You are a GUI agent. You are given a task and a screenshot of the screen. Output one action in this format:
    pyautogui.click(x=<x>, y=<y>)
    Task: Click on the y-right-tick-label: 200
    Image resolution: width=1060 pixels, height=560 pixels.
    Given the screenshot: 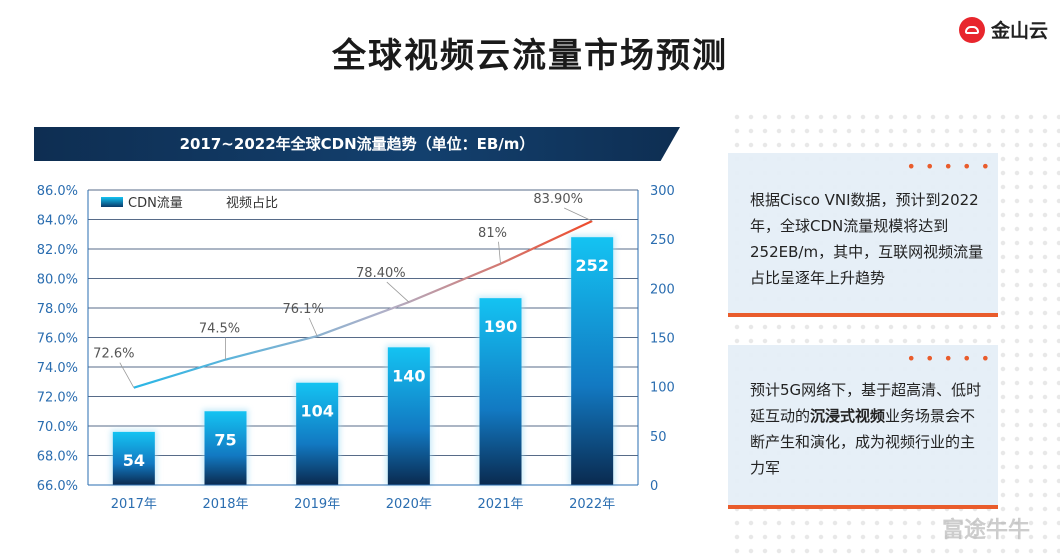 What is the action you would take?
    pyautogui.click(x=662, y=289)
    